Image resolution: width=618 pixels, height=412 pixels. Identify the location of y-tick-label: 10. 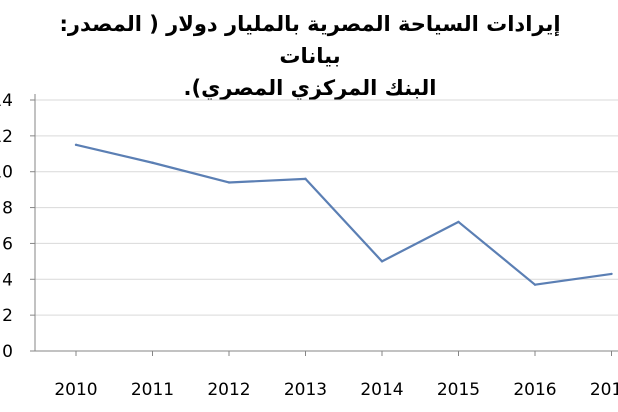
(6, 173).